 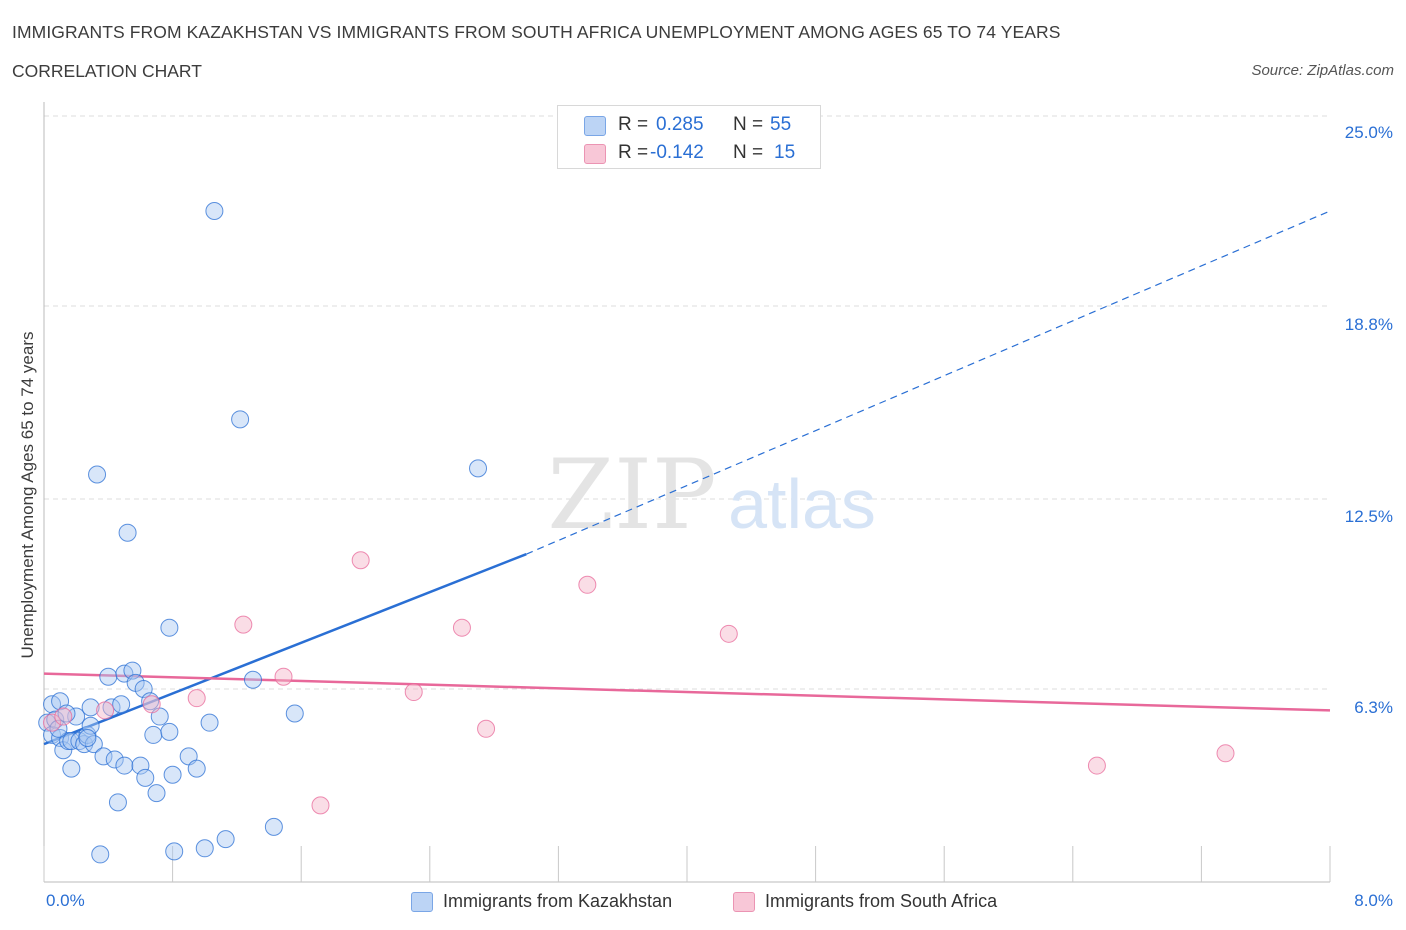 I want to click on watermark: ZIP atlas, so click(x=711, y=495).